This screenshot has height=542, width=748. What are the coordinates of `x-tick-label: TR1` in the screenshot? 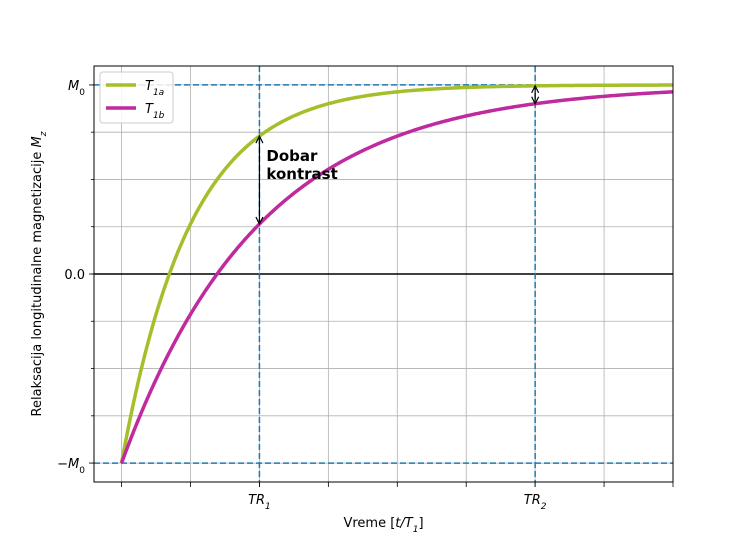 It's located at (259, 502).